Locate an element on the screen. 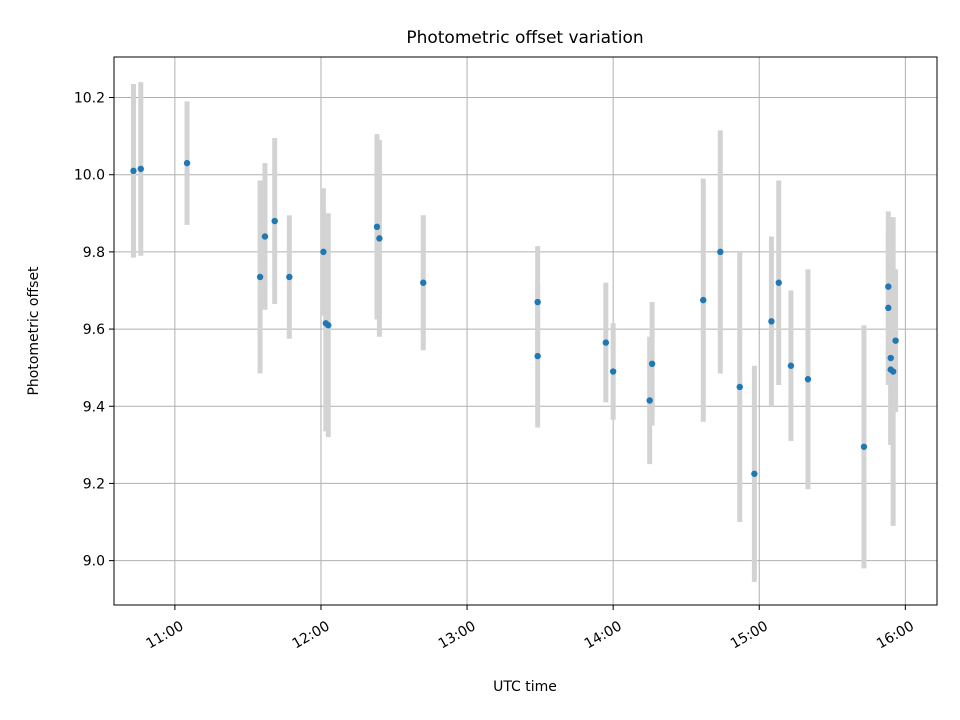  chart-title: Photometric offset variation is located at coordinates (524, 38).